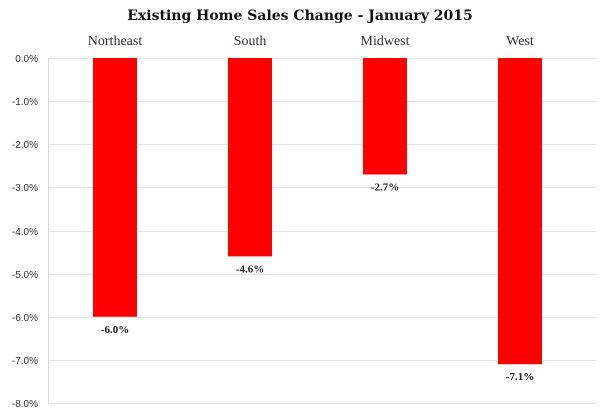  Describe the element at coordinates (385, 41) in the screenshot. I see `category-label-midwest: Midwest` at that location.